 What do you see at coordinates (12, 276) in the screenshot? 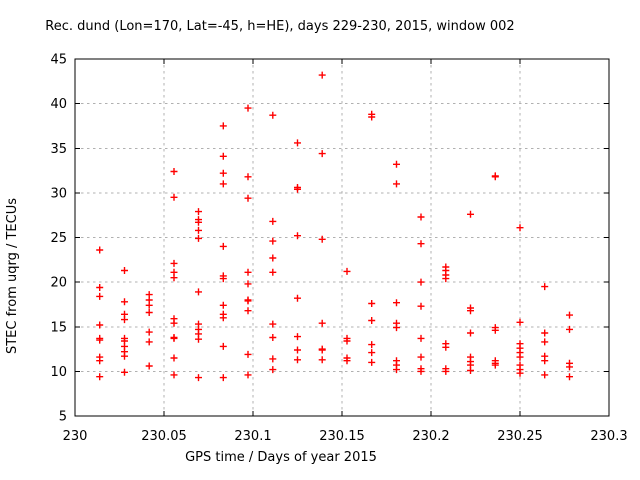
I see `y-axis-label: STEC from uqrg / TECUs` at bounding box center [12, 276].